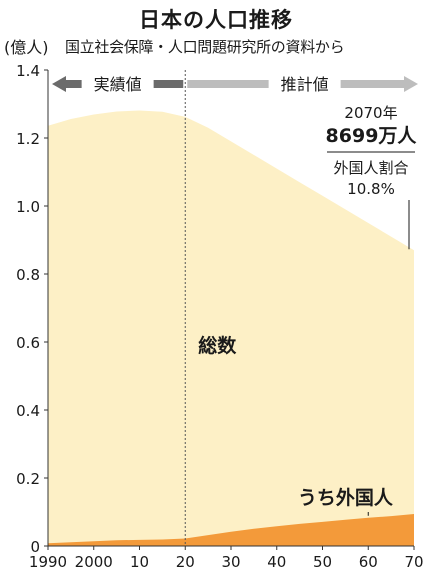 The height and width of the screenshot is (578, 432). What do you see at coordinates (48, 562) in the screenshot?
I see `x-tick-label: 1990` at bounding box center [48, 562].